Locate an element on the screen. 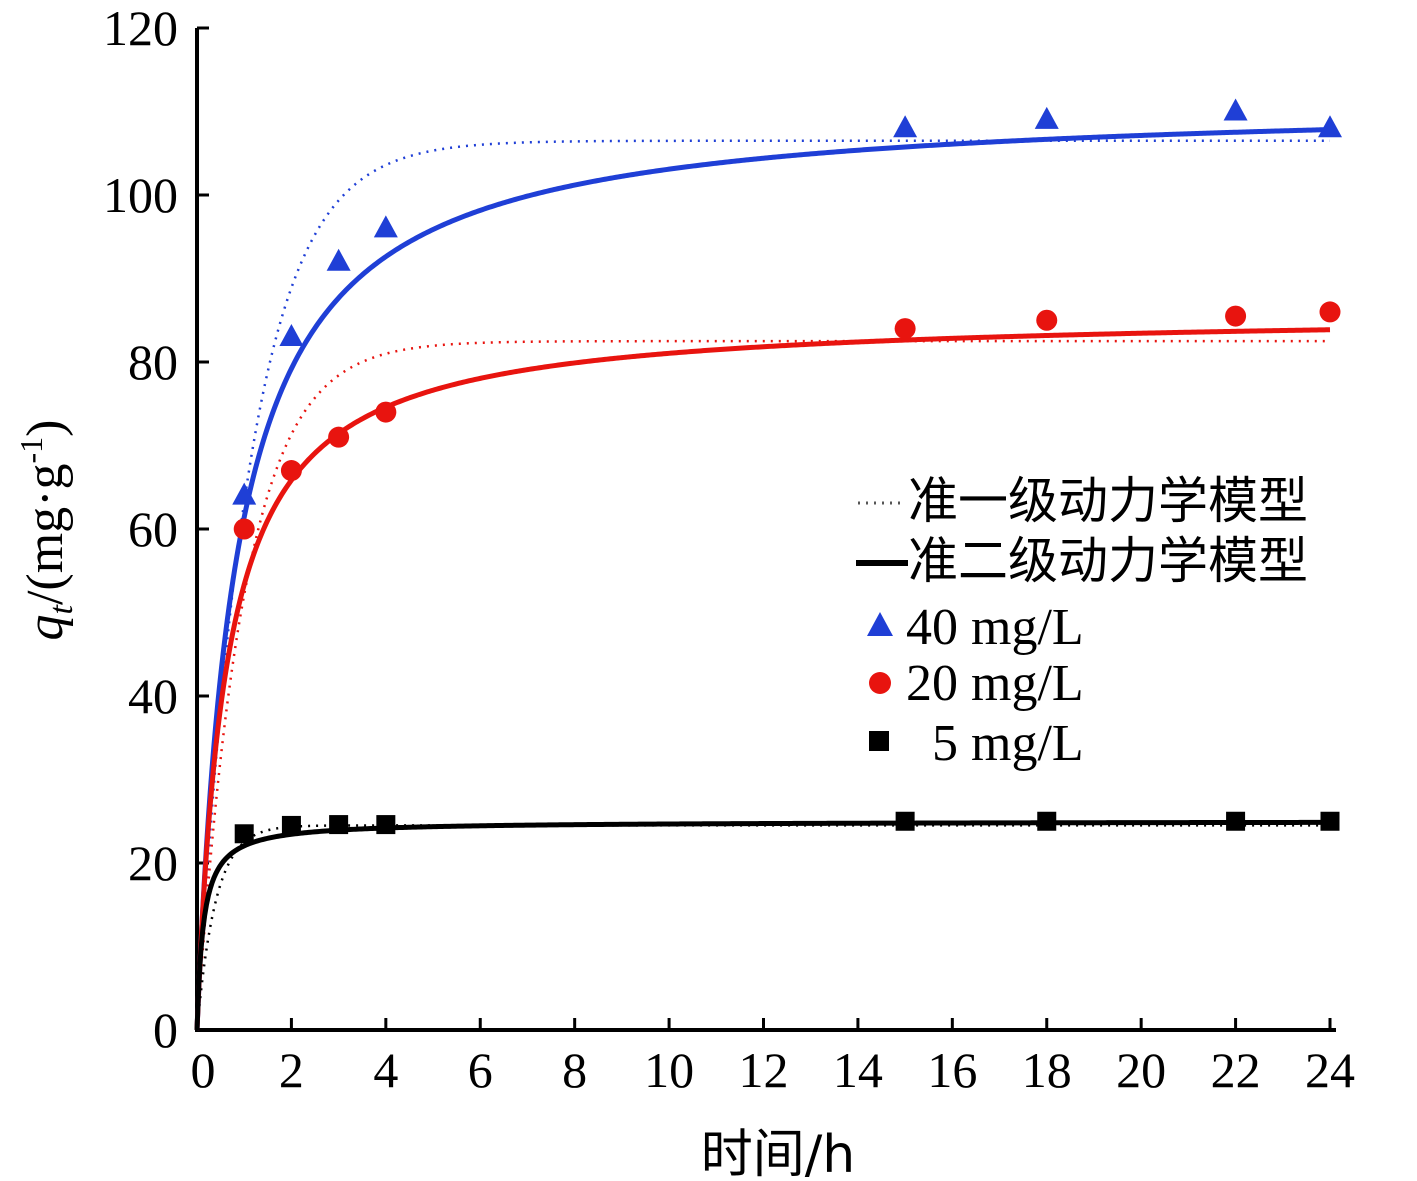 This screenshot has height=1181, width=1417. legend-40-label: 40 mg/L is located at coordinates (995, 627).